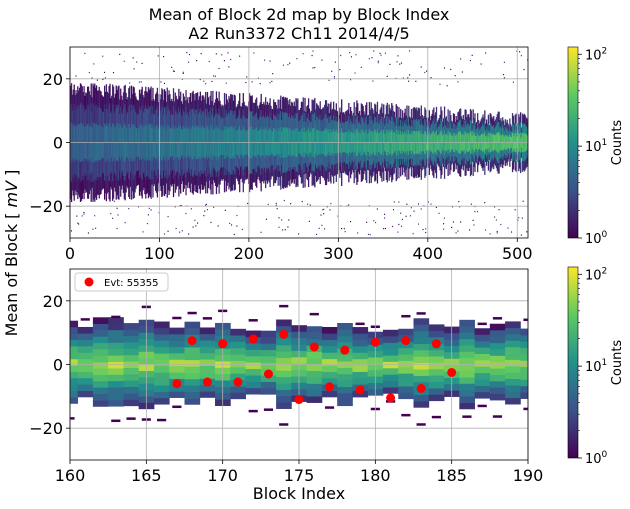  Describe the element at coordinates (223, 344) in the screenshot. I see `event-point` at that location.